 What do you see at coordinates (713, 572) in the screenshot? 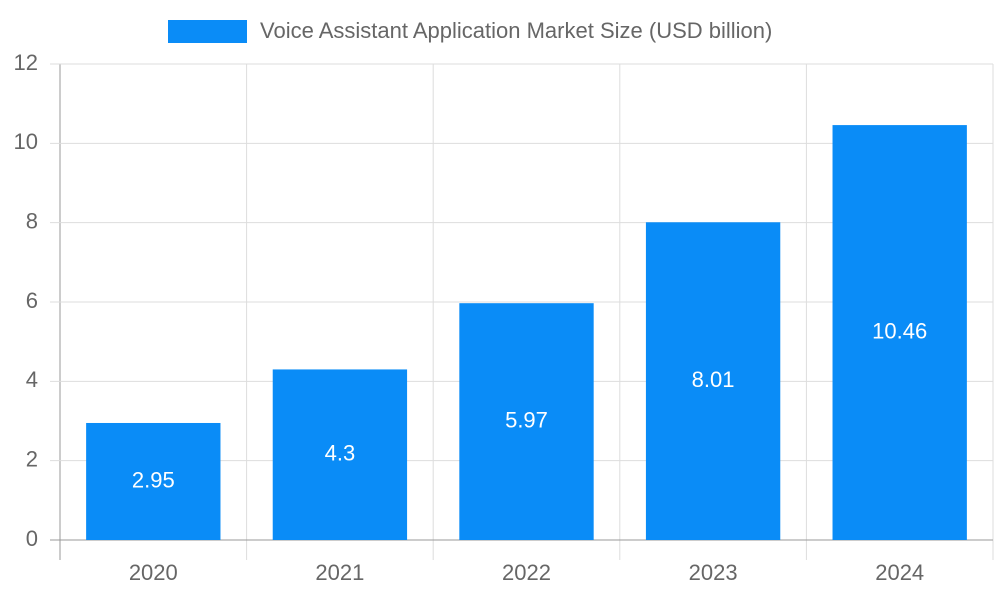
I see `x-tick-label: 2023` at bounding box center [713, 572].